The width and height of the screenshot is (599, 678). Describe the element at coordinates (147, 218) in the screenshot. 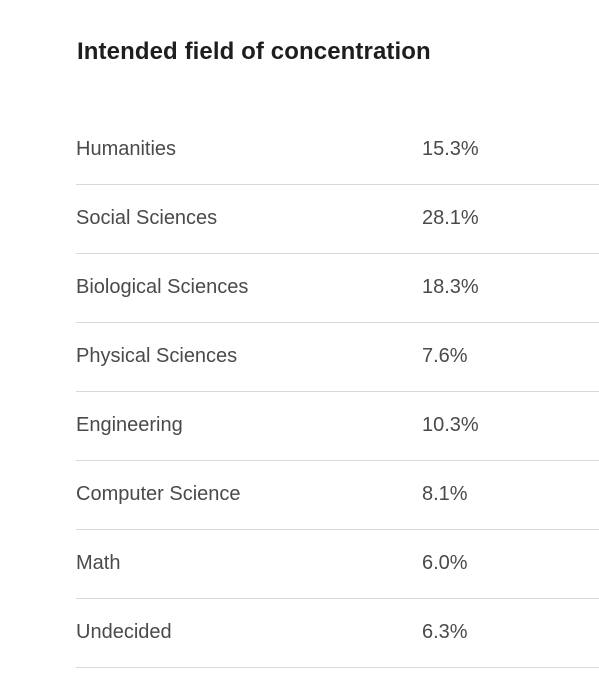

I see `row-label: Social Sciences` at that location.